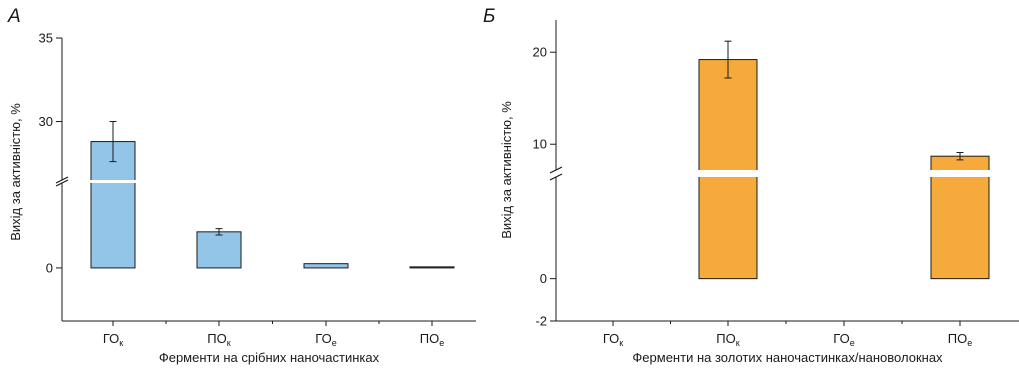 Image resolution: width=1019 pixels, height=371 pixels. What do you see at coordinates (46, 121) in the screenshot?
I see `y-tick-label: 30` at bounding box center [46, 121].